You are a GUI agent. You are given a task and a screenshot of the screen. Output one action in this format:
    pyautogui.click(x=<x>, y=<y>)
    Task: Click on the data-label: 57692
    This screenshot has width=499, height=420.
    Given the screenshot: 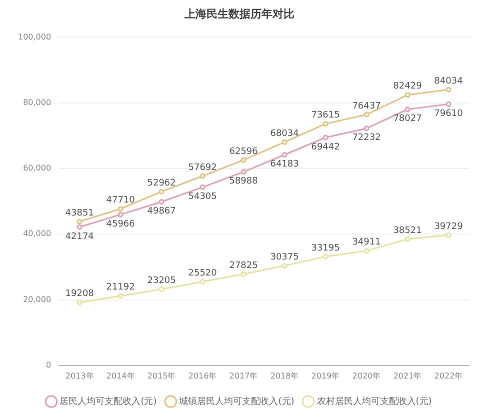 What is the action you would take?
    pyautogui.click(x=202, y=167)
    